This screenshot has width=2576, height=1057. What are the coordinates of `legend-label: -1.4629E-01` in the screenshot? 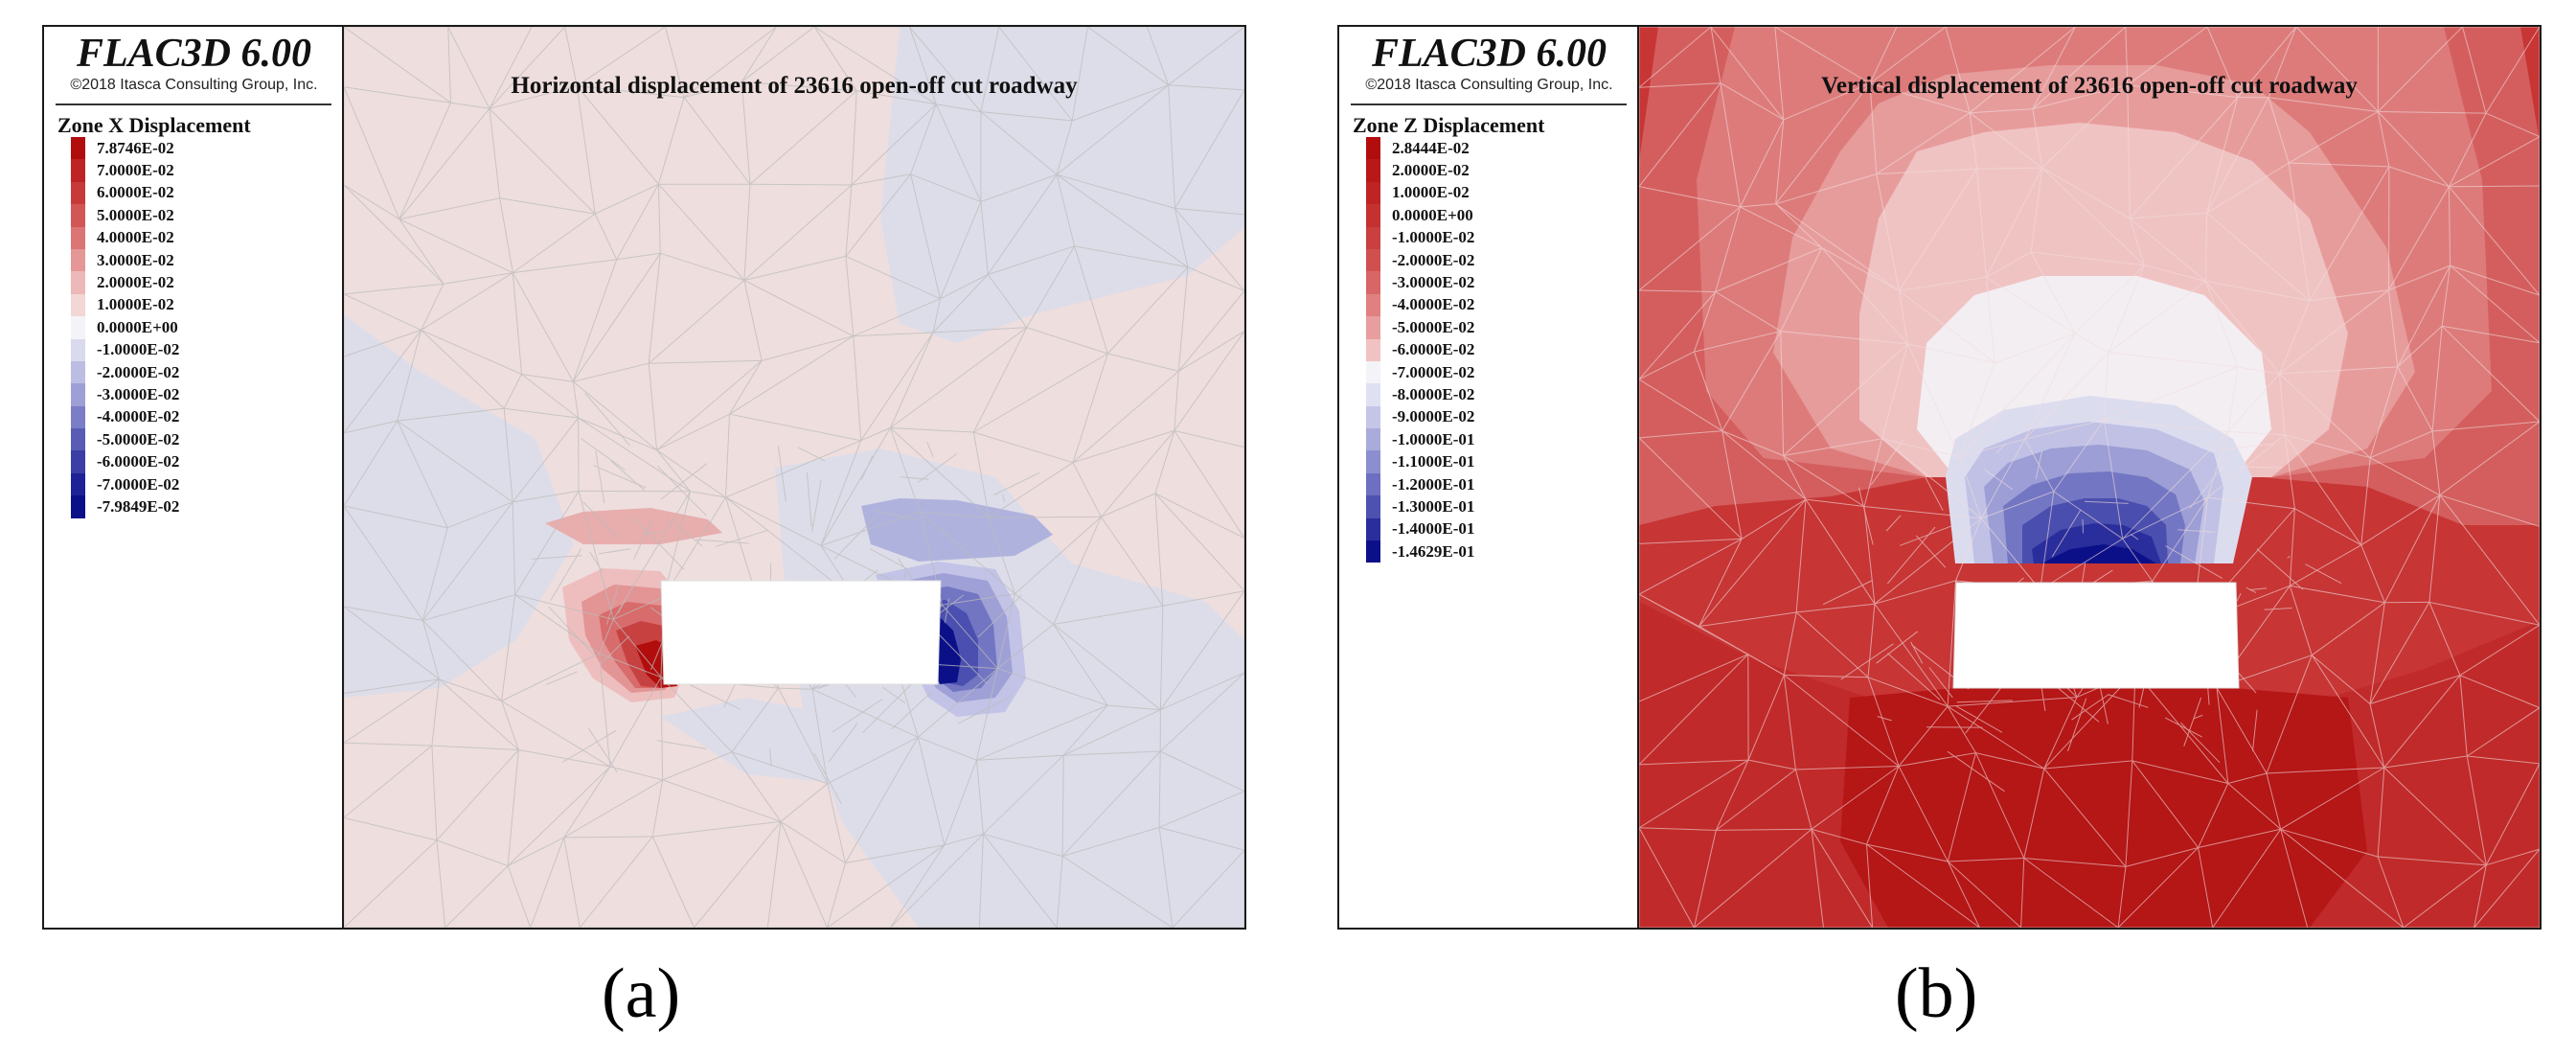 It's located at (1433, 551).